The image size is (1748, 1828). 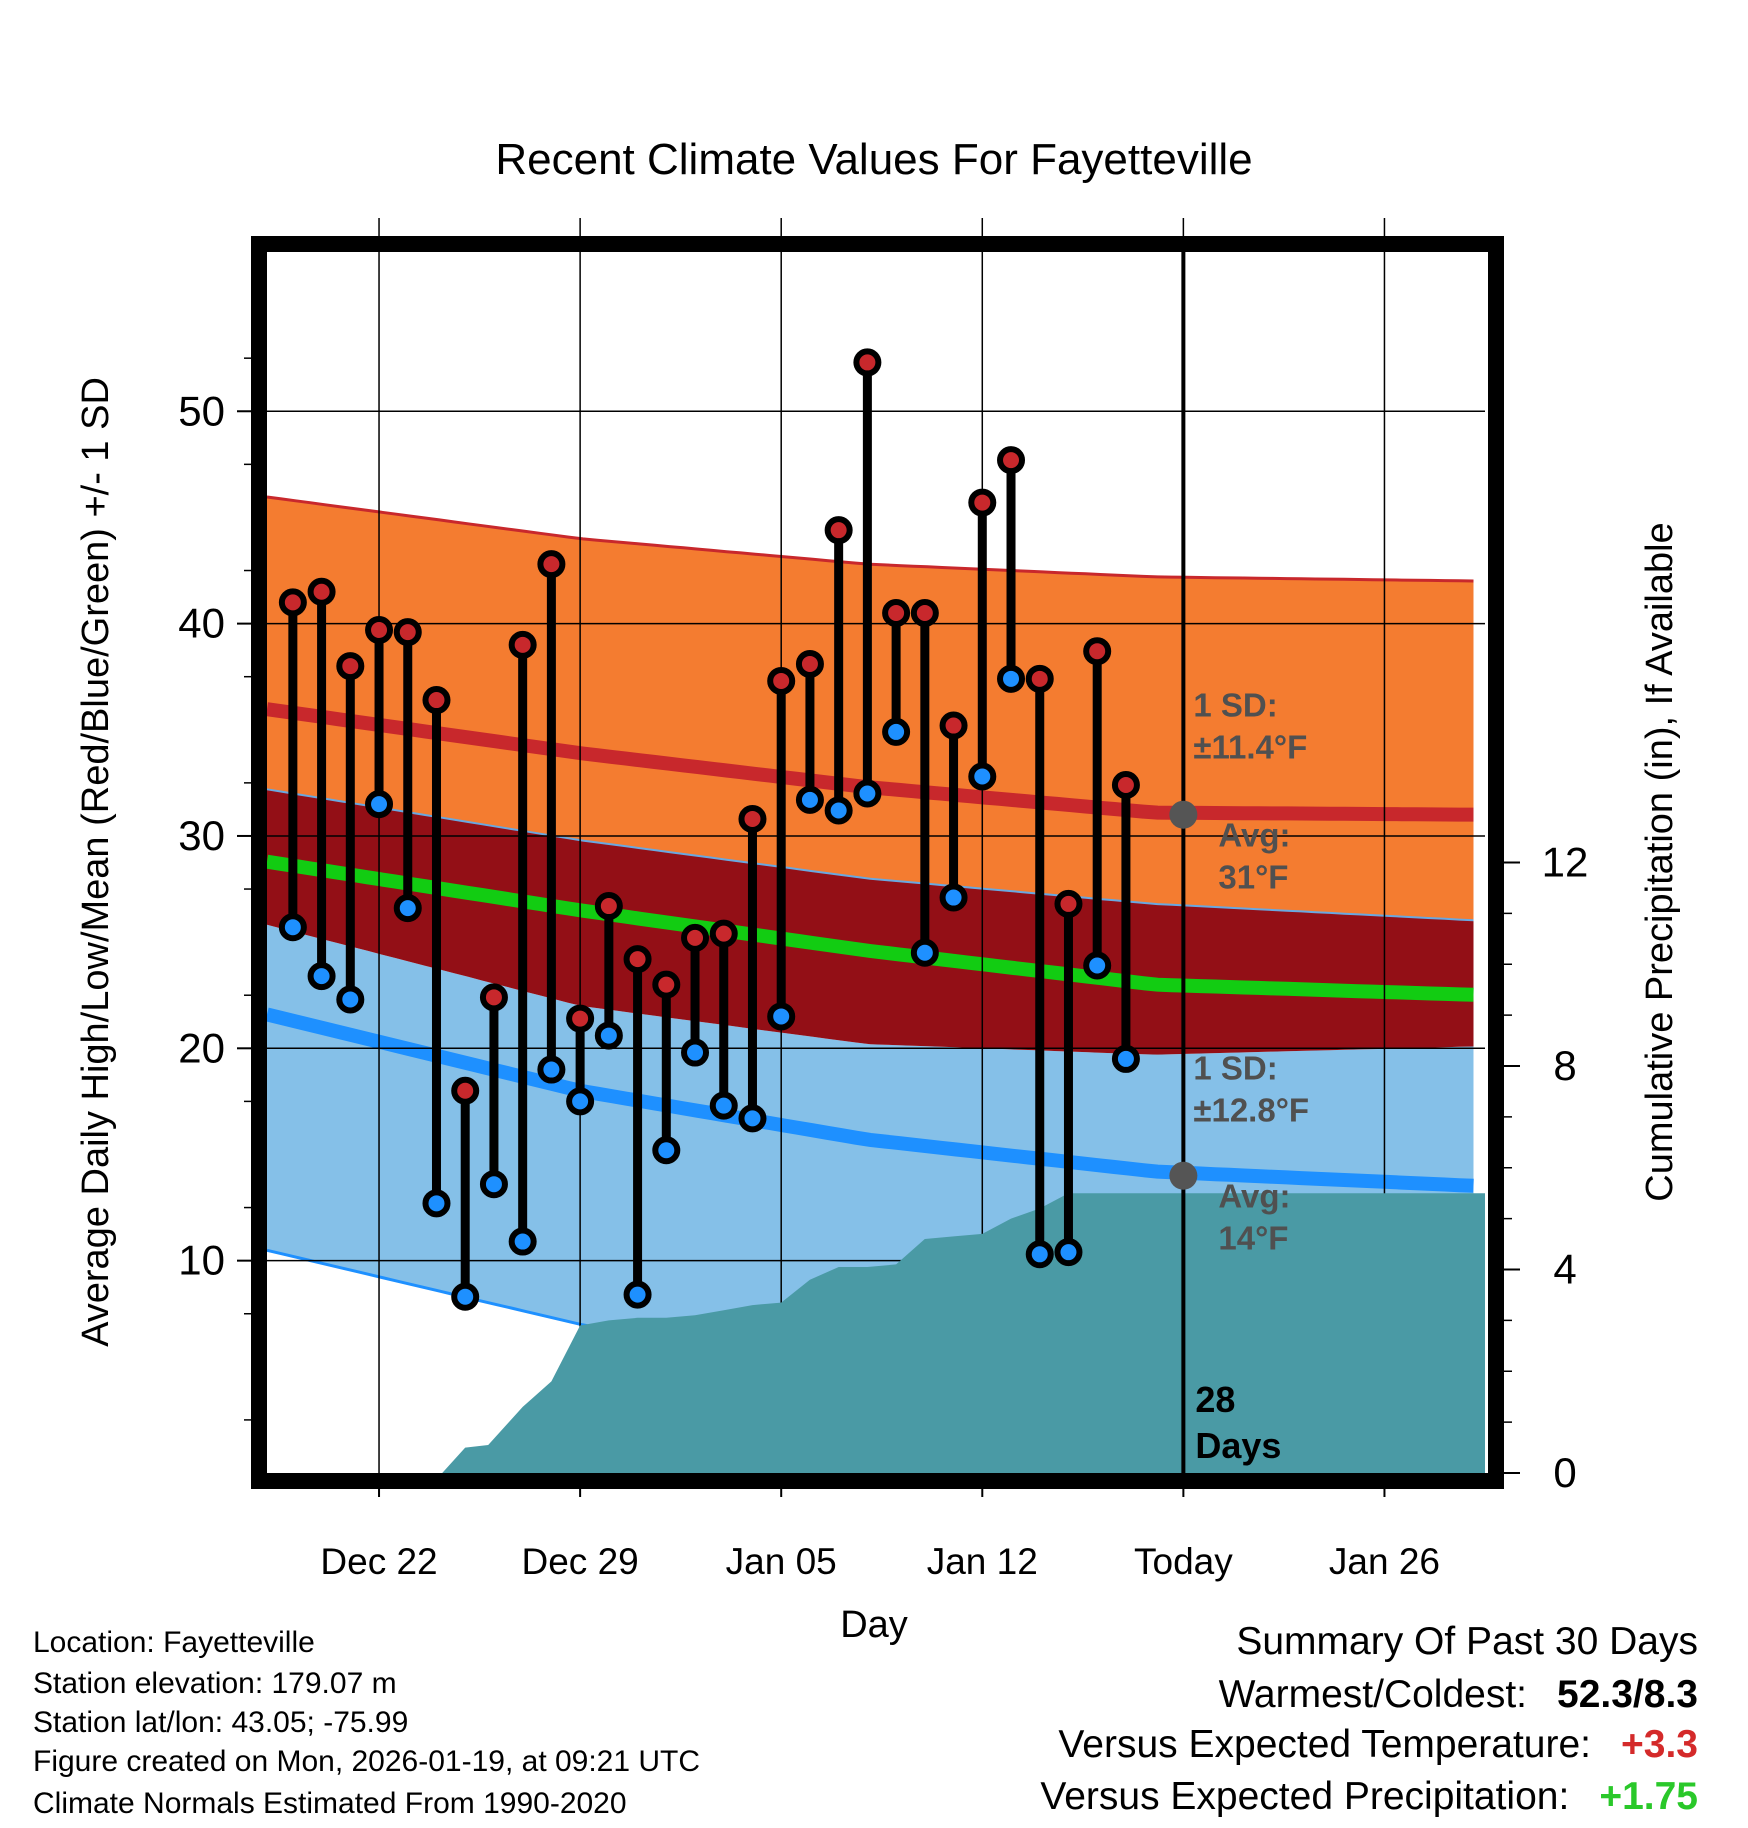 I want to click on low-avg-annotation: Avg: 14°F, so click(x=1254, y=1217).